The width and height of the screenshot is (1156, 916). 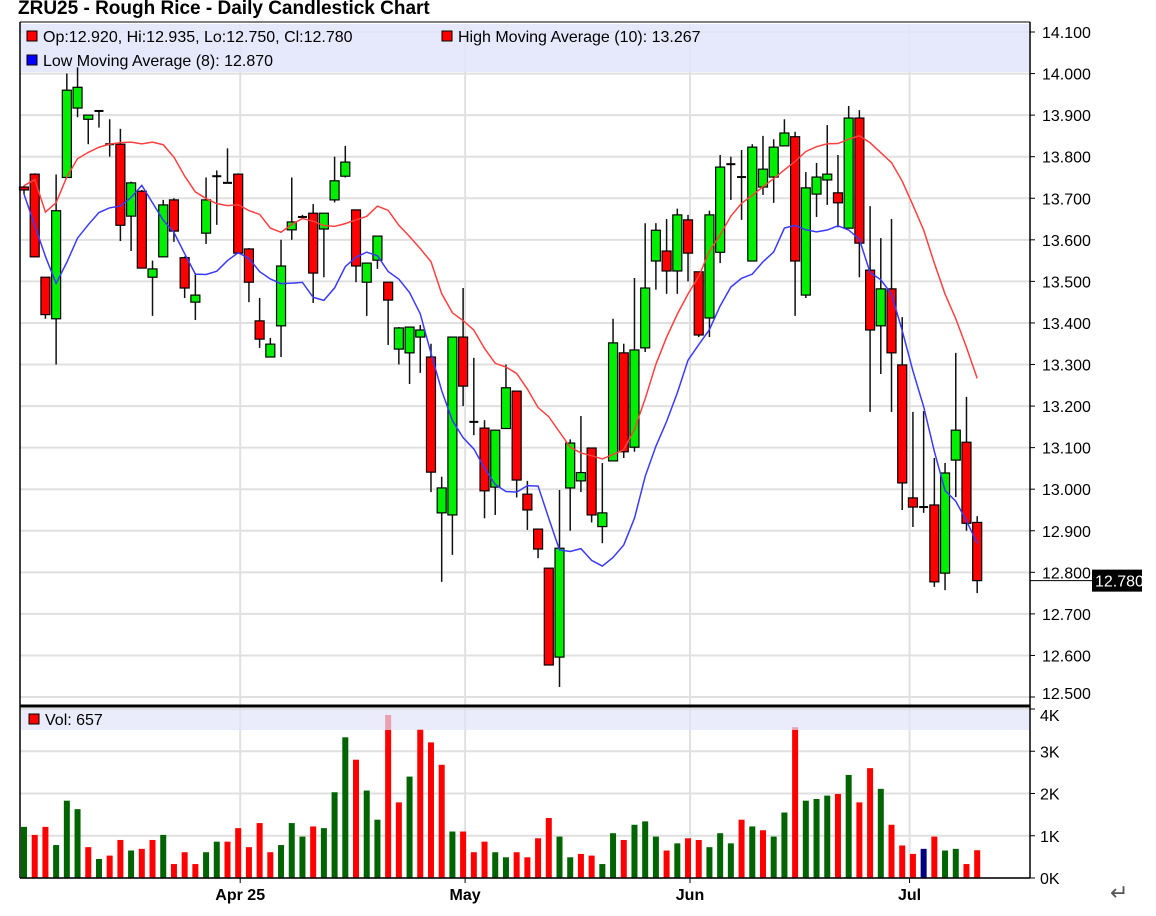 I want to click on price-legend-band, so click(x=525, y=48).